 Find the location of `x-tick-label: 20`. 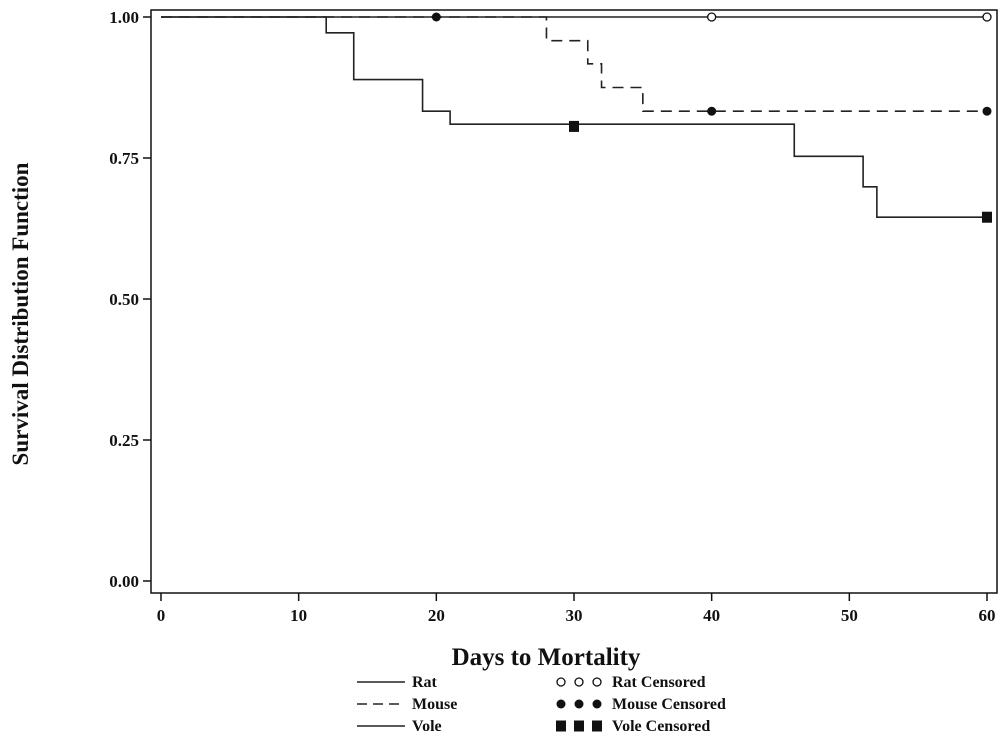

x-tick-label: 20 is located at coordinates (436, 615).